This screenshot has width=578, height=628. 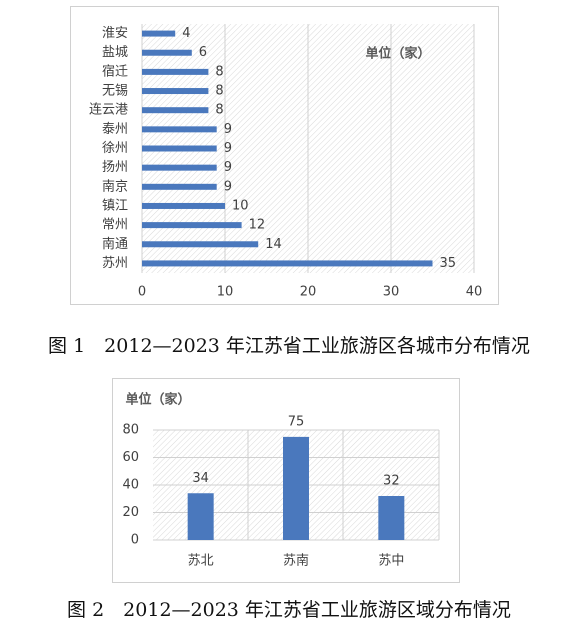 I want to click on data-label: 4, so click(x=186, y=33).